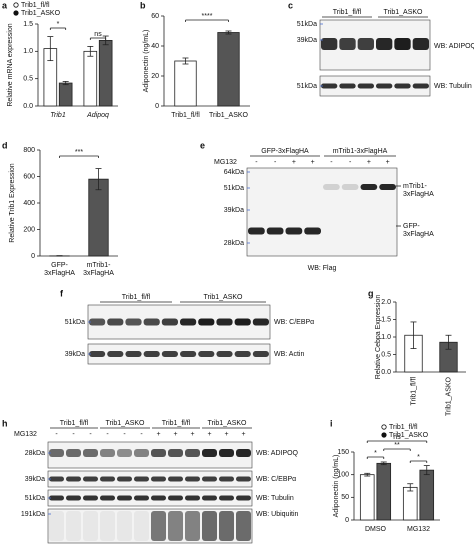 Image resolution: width=474 pixels, height=548 pixels. I want to click on y-tick-label: 1.0, so click(386, 337).